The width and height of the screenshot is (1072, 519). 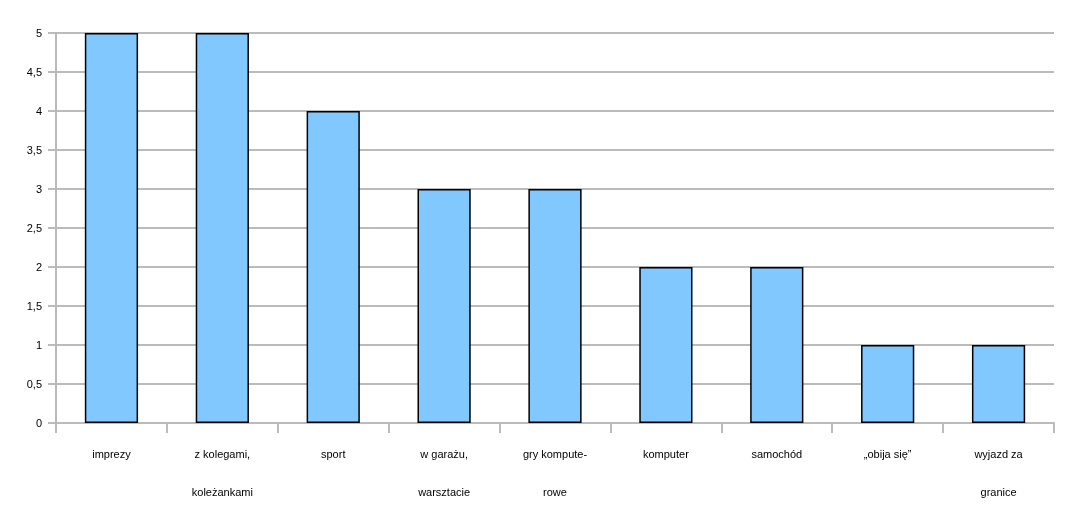 What do you see at coordinates (38, 267) in the screenshot?
I see `y-tick-label: 2` at bounding box center [38, 267].